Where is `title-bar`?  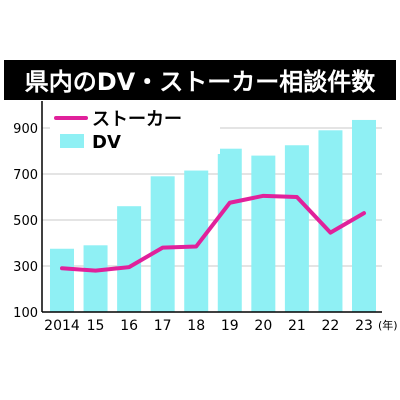 title-bar is located at coordinates (200, 80).